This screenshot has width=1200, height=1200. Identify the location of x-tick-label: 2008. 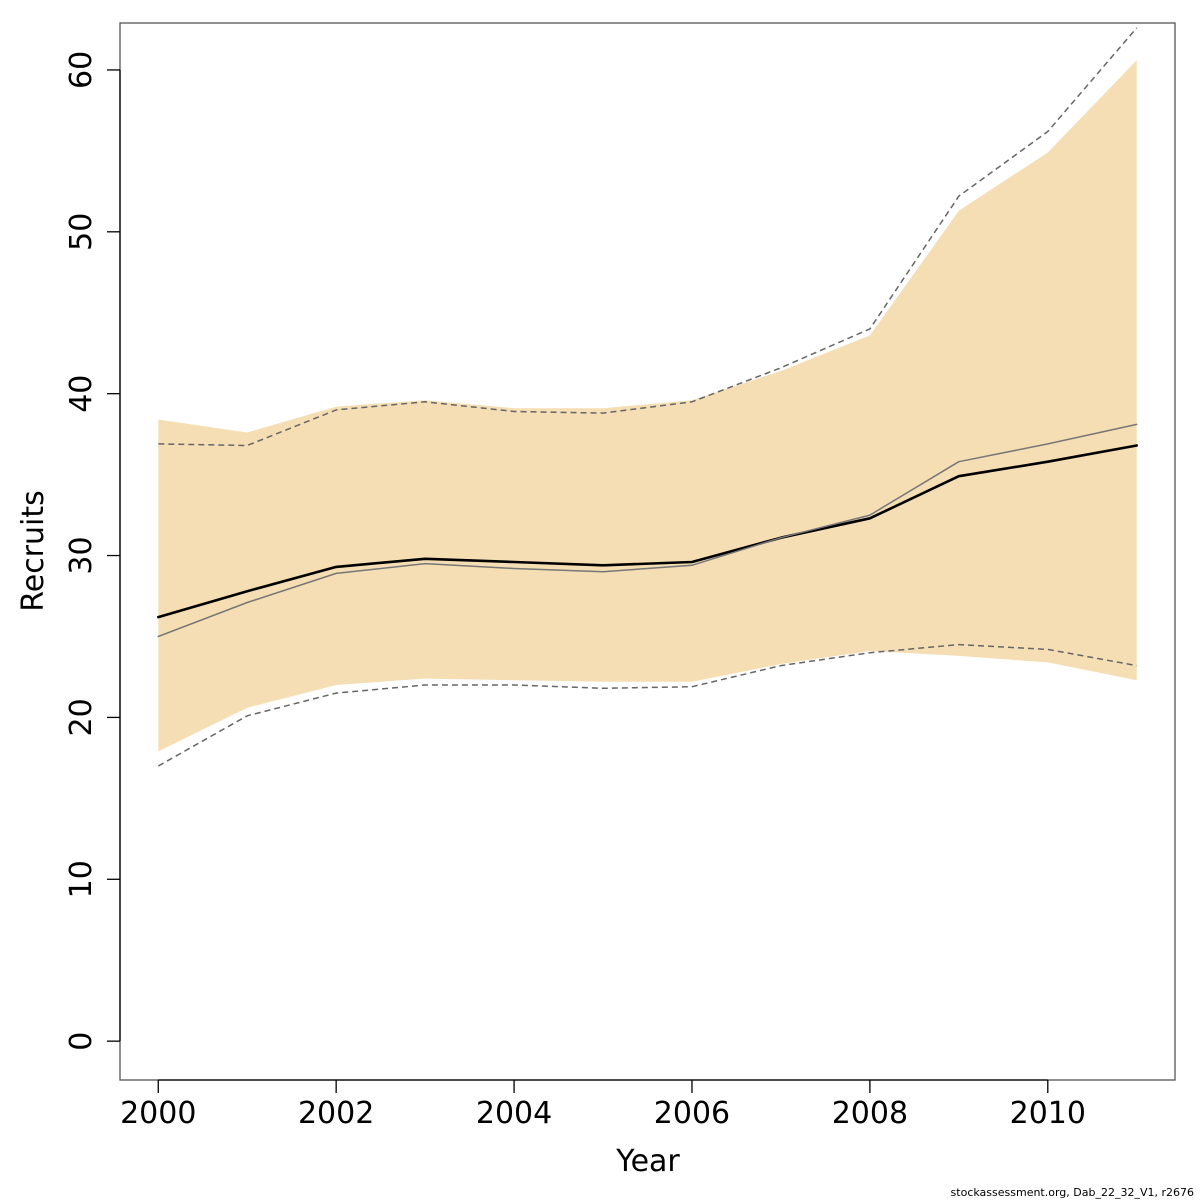
(870, 1113).